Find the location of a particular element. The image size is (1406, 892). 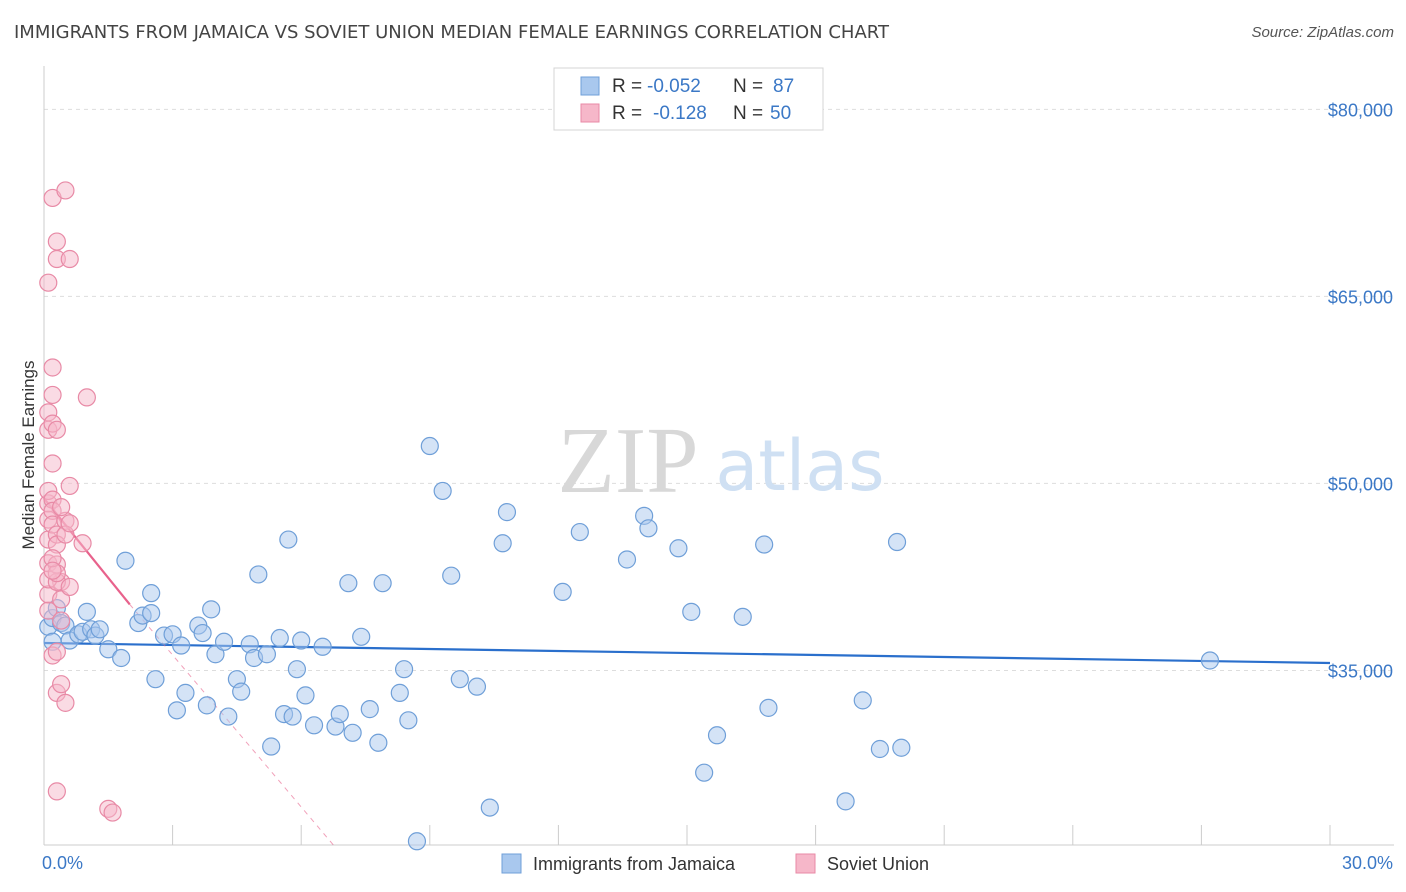

legend-r-value: -0.052 is located at coordinates (674, 86).